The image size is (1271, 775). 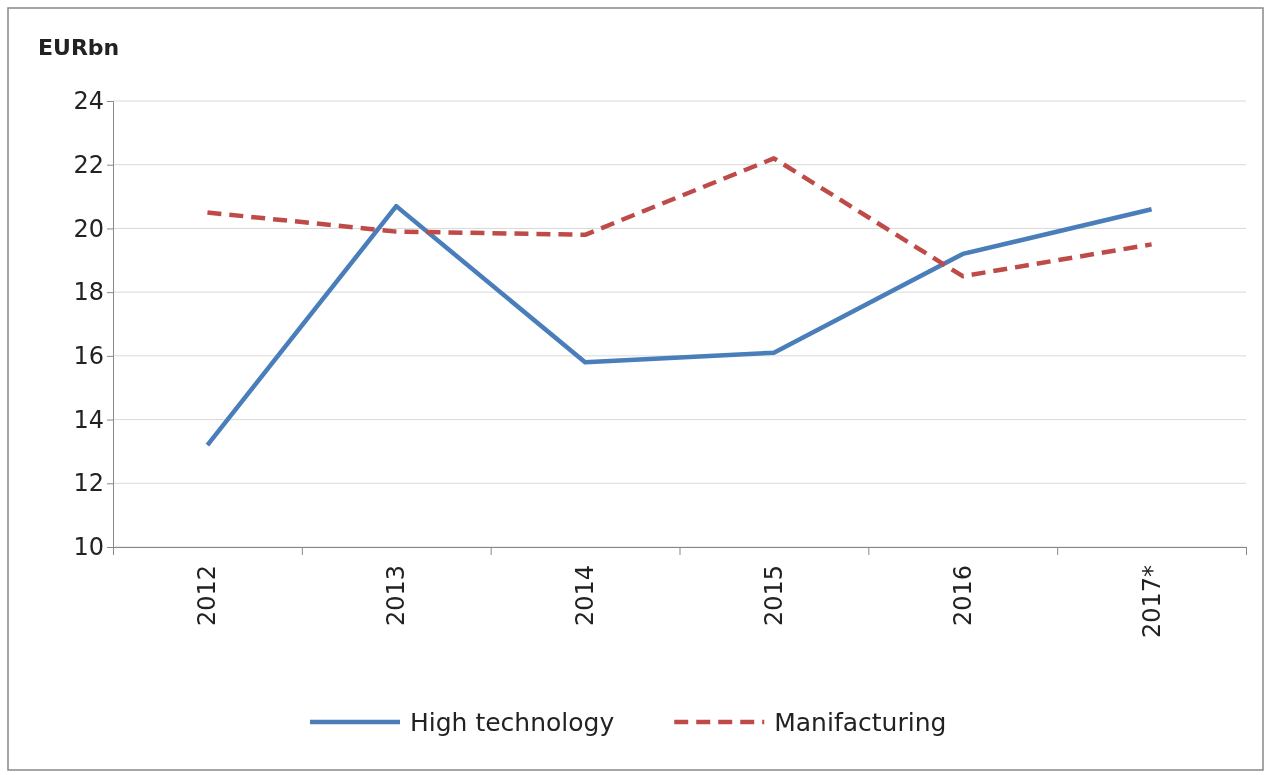 What do you see at coordinates (88, 547) in the screenshot?
I see `y-tick-label: 10` at bounding box center [88, 547].